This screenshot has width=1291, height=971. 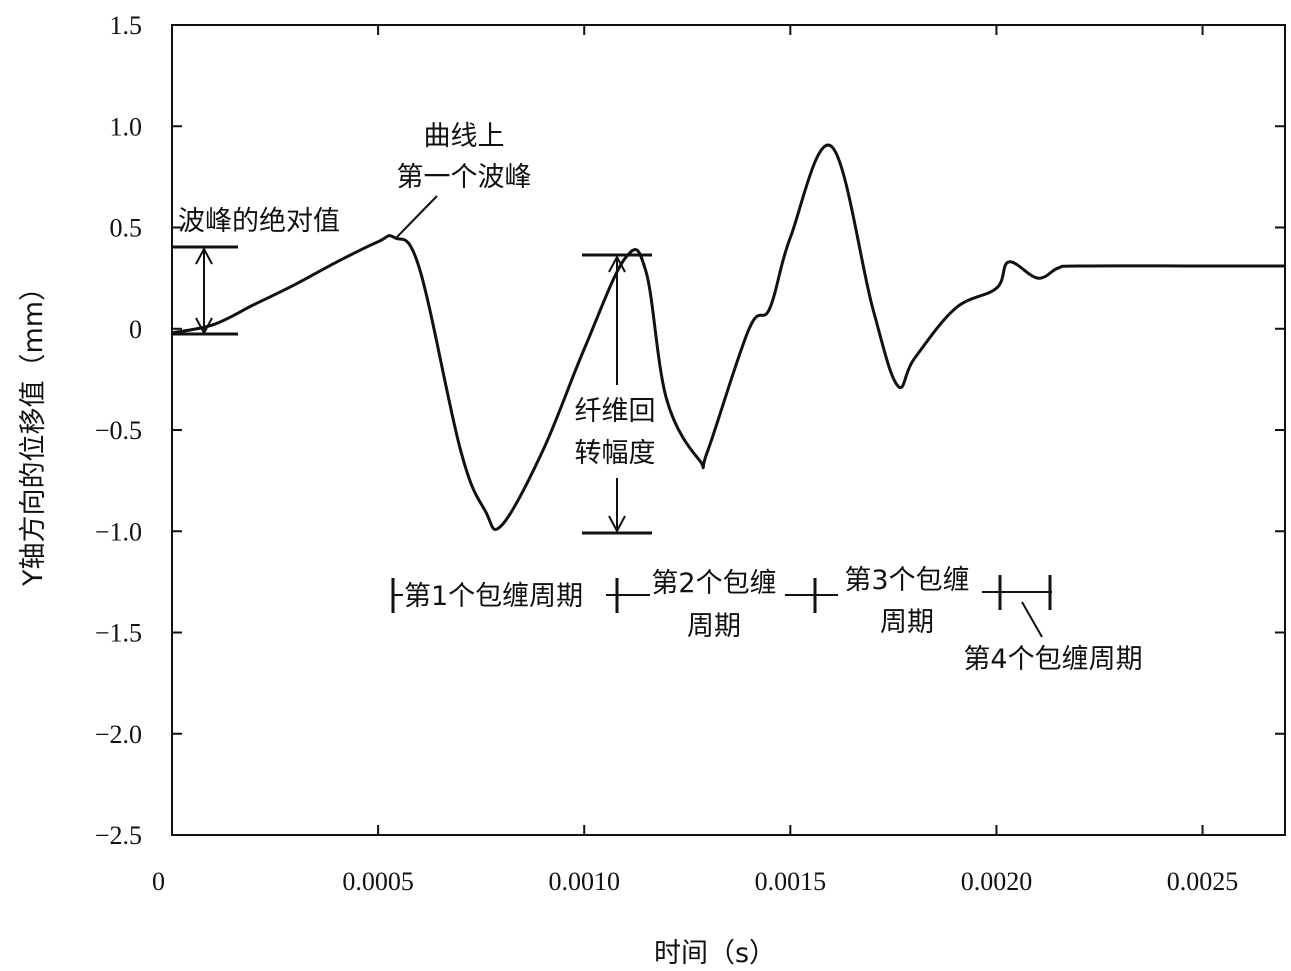 I want to click on x-tick-label: 0.0010, so click(x=584, y=881).